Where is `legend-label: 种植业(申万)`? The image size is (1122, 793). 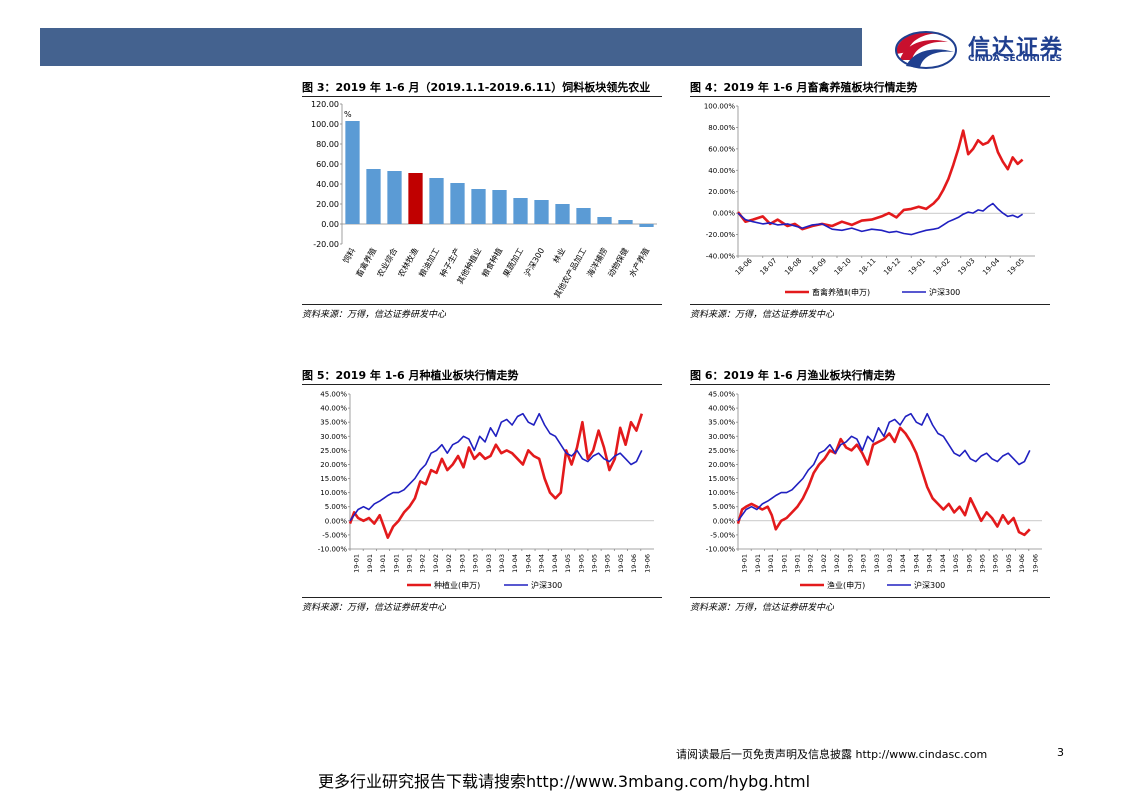
legend-label: 种植业(申万) is located at coordinates (457, 585).